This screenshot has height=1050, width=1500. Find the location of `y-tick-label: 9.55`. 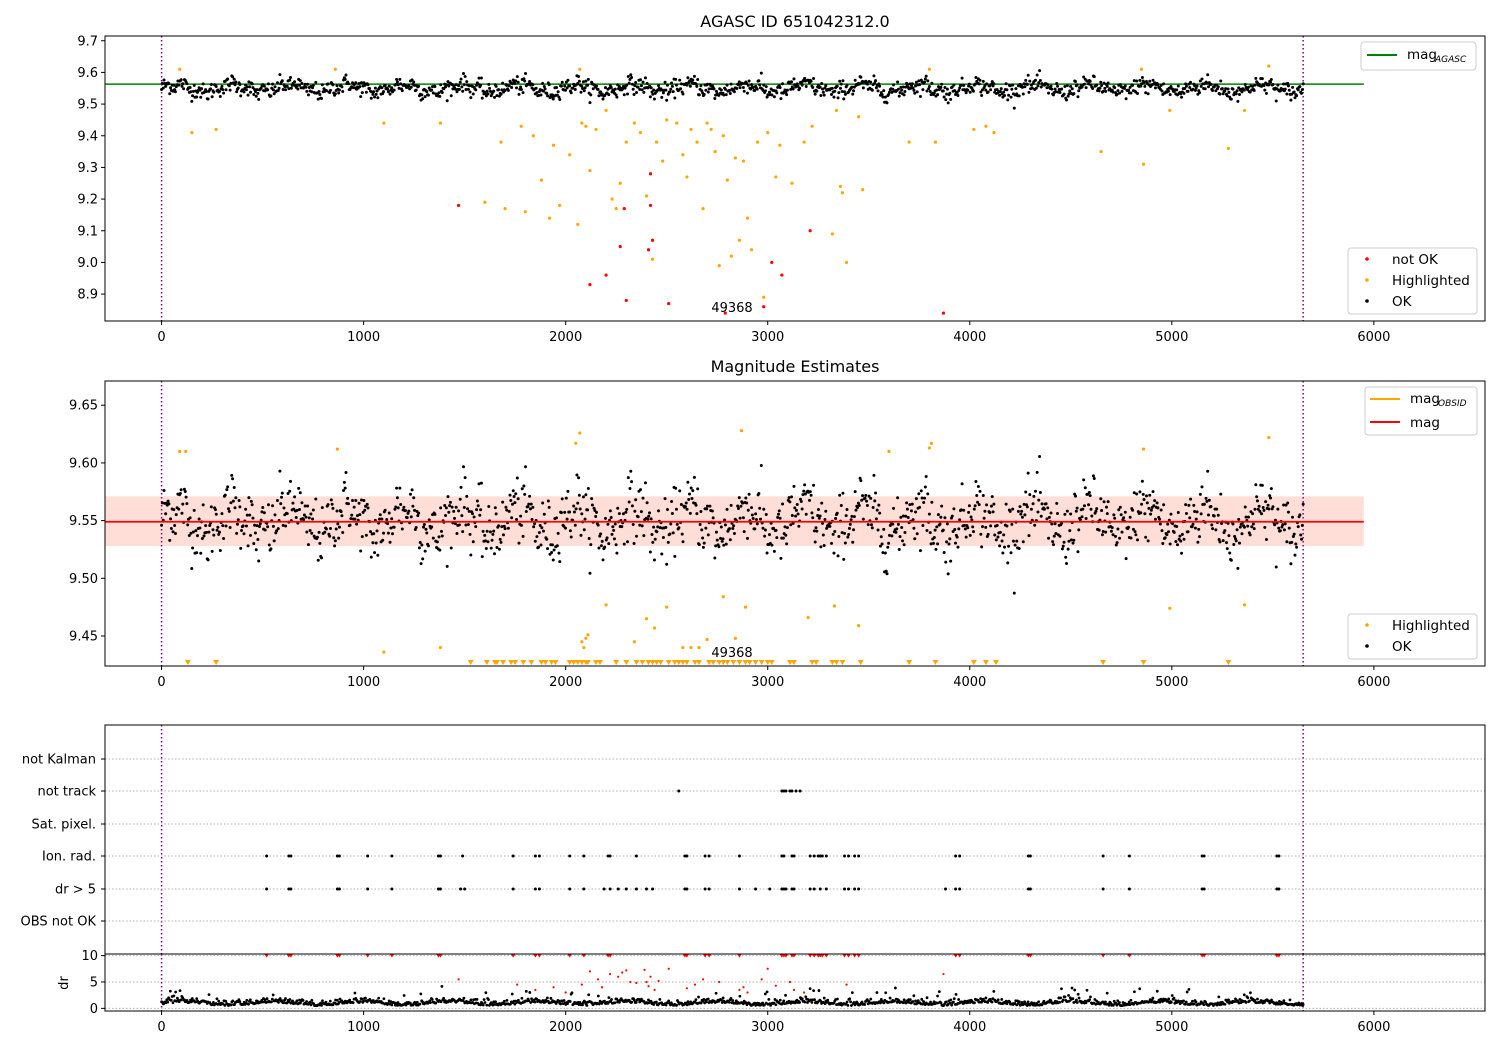

y-tick-label: 9.55 is located at coordinates (83, 521).